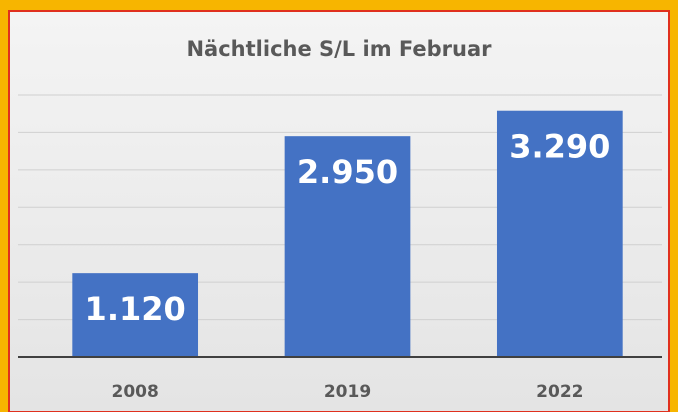 The height and width of the screenshot is (416, 678). I want to click on x-tick-label: 2022, so click(559, 392).